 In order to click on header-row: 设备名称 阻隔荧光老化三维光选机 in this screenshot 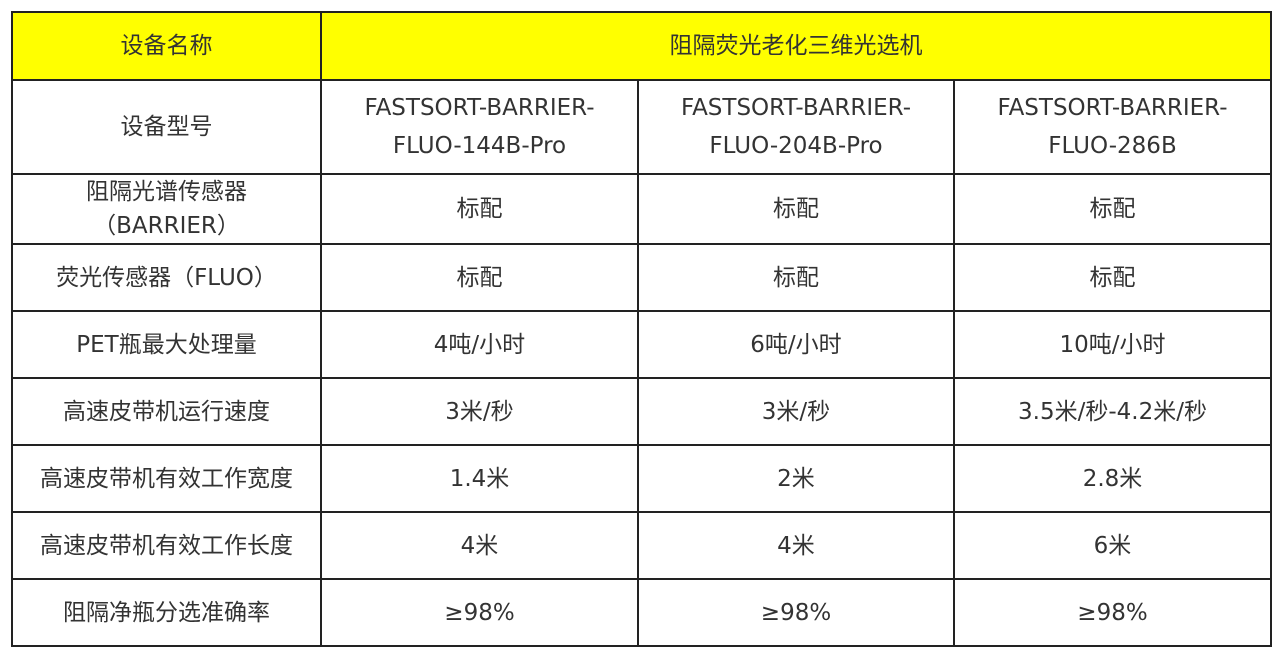, I will do `click(641, 46)`.